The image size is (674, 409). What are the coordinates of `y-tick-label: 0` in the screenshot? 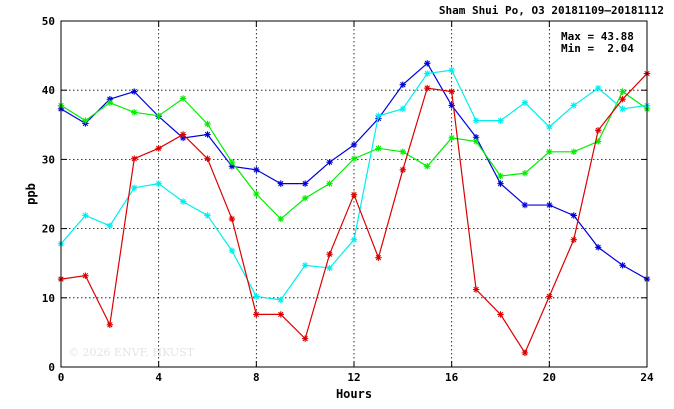 It's located at (51, 367).